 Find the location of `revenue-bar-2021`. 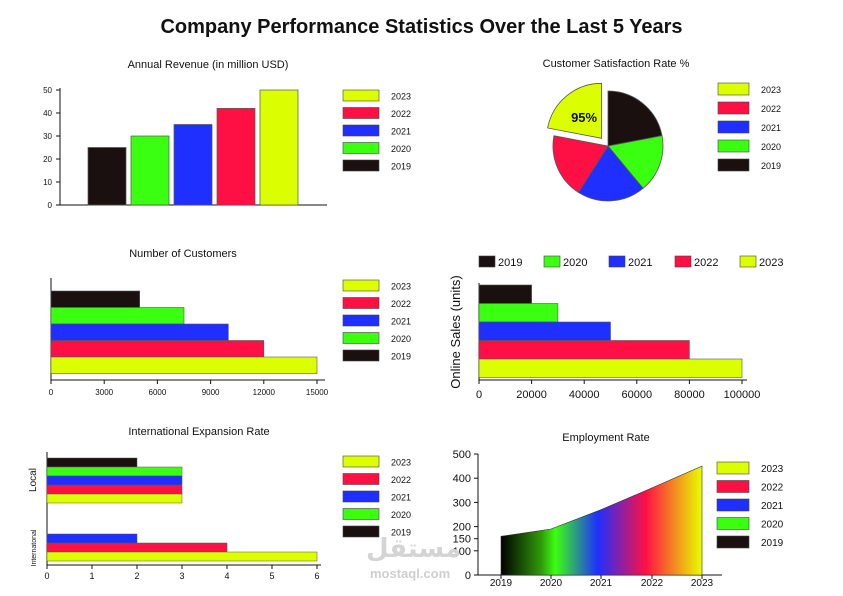

revenue-bar-2021 is located at coordinates (193, 165).